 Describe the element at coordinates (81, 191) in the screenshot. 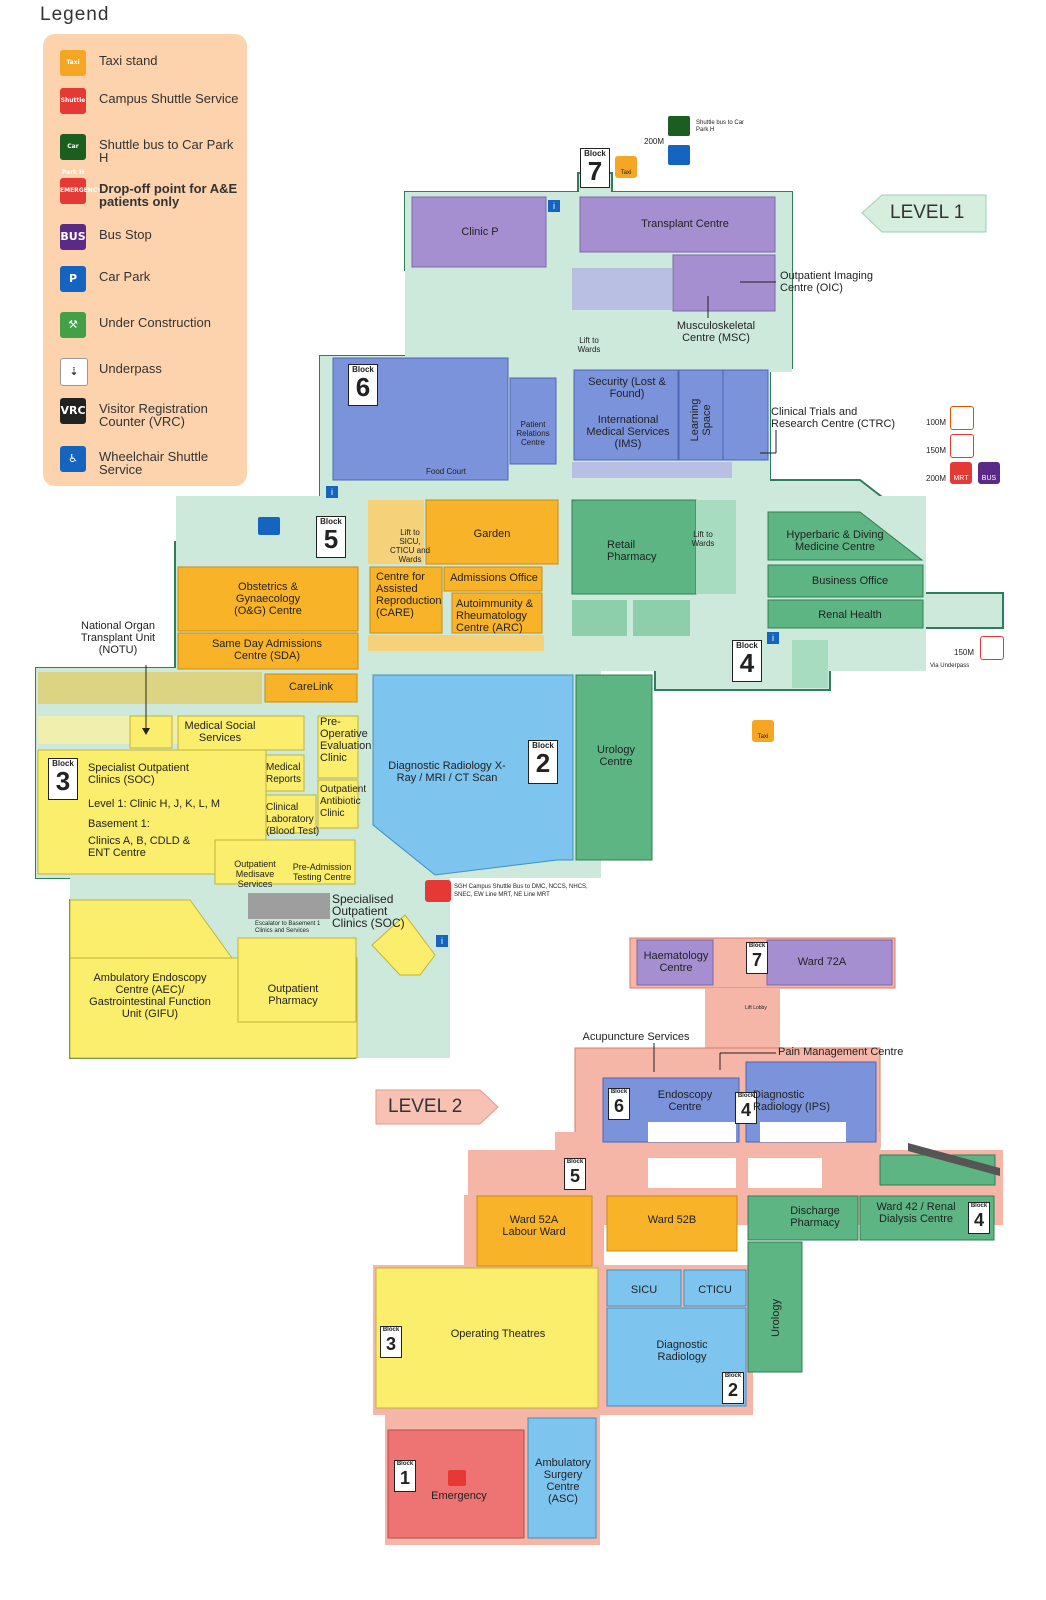

I see `emergency-dropoff-icon: EMERGENCY` at that location.